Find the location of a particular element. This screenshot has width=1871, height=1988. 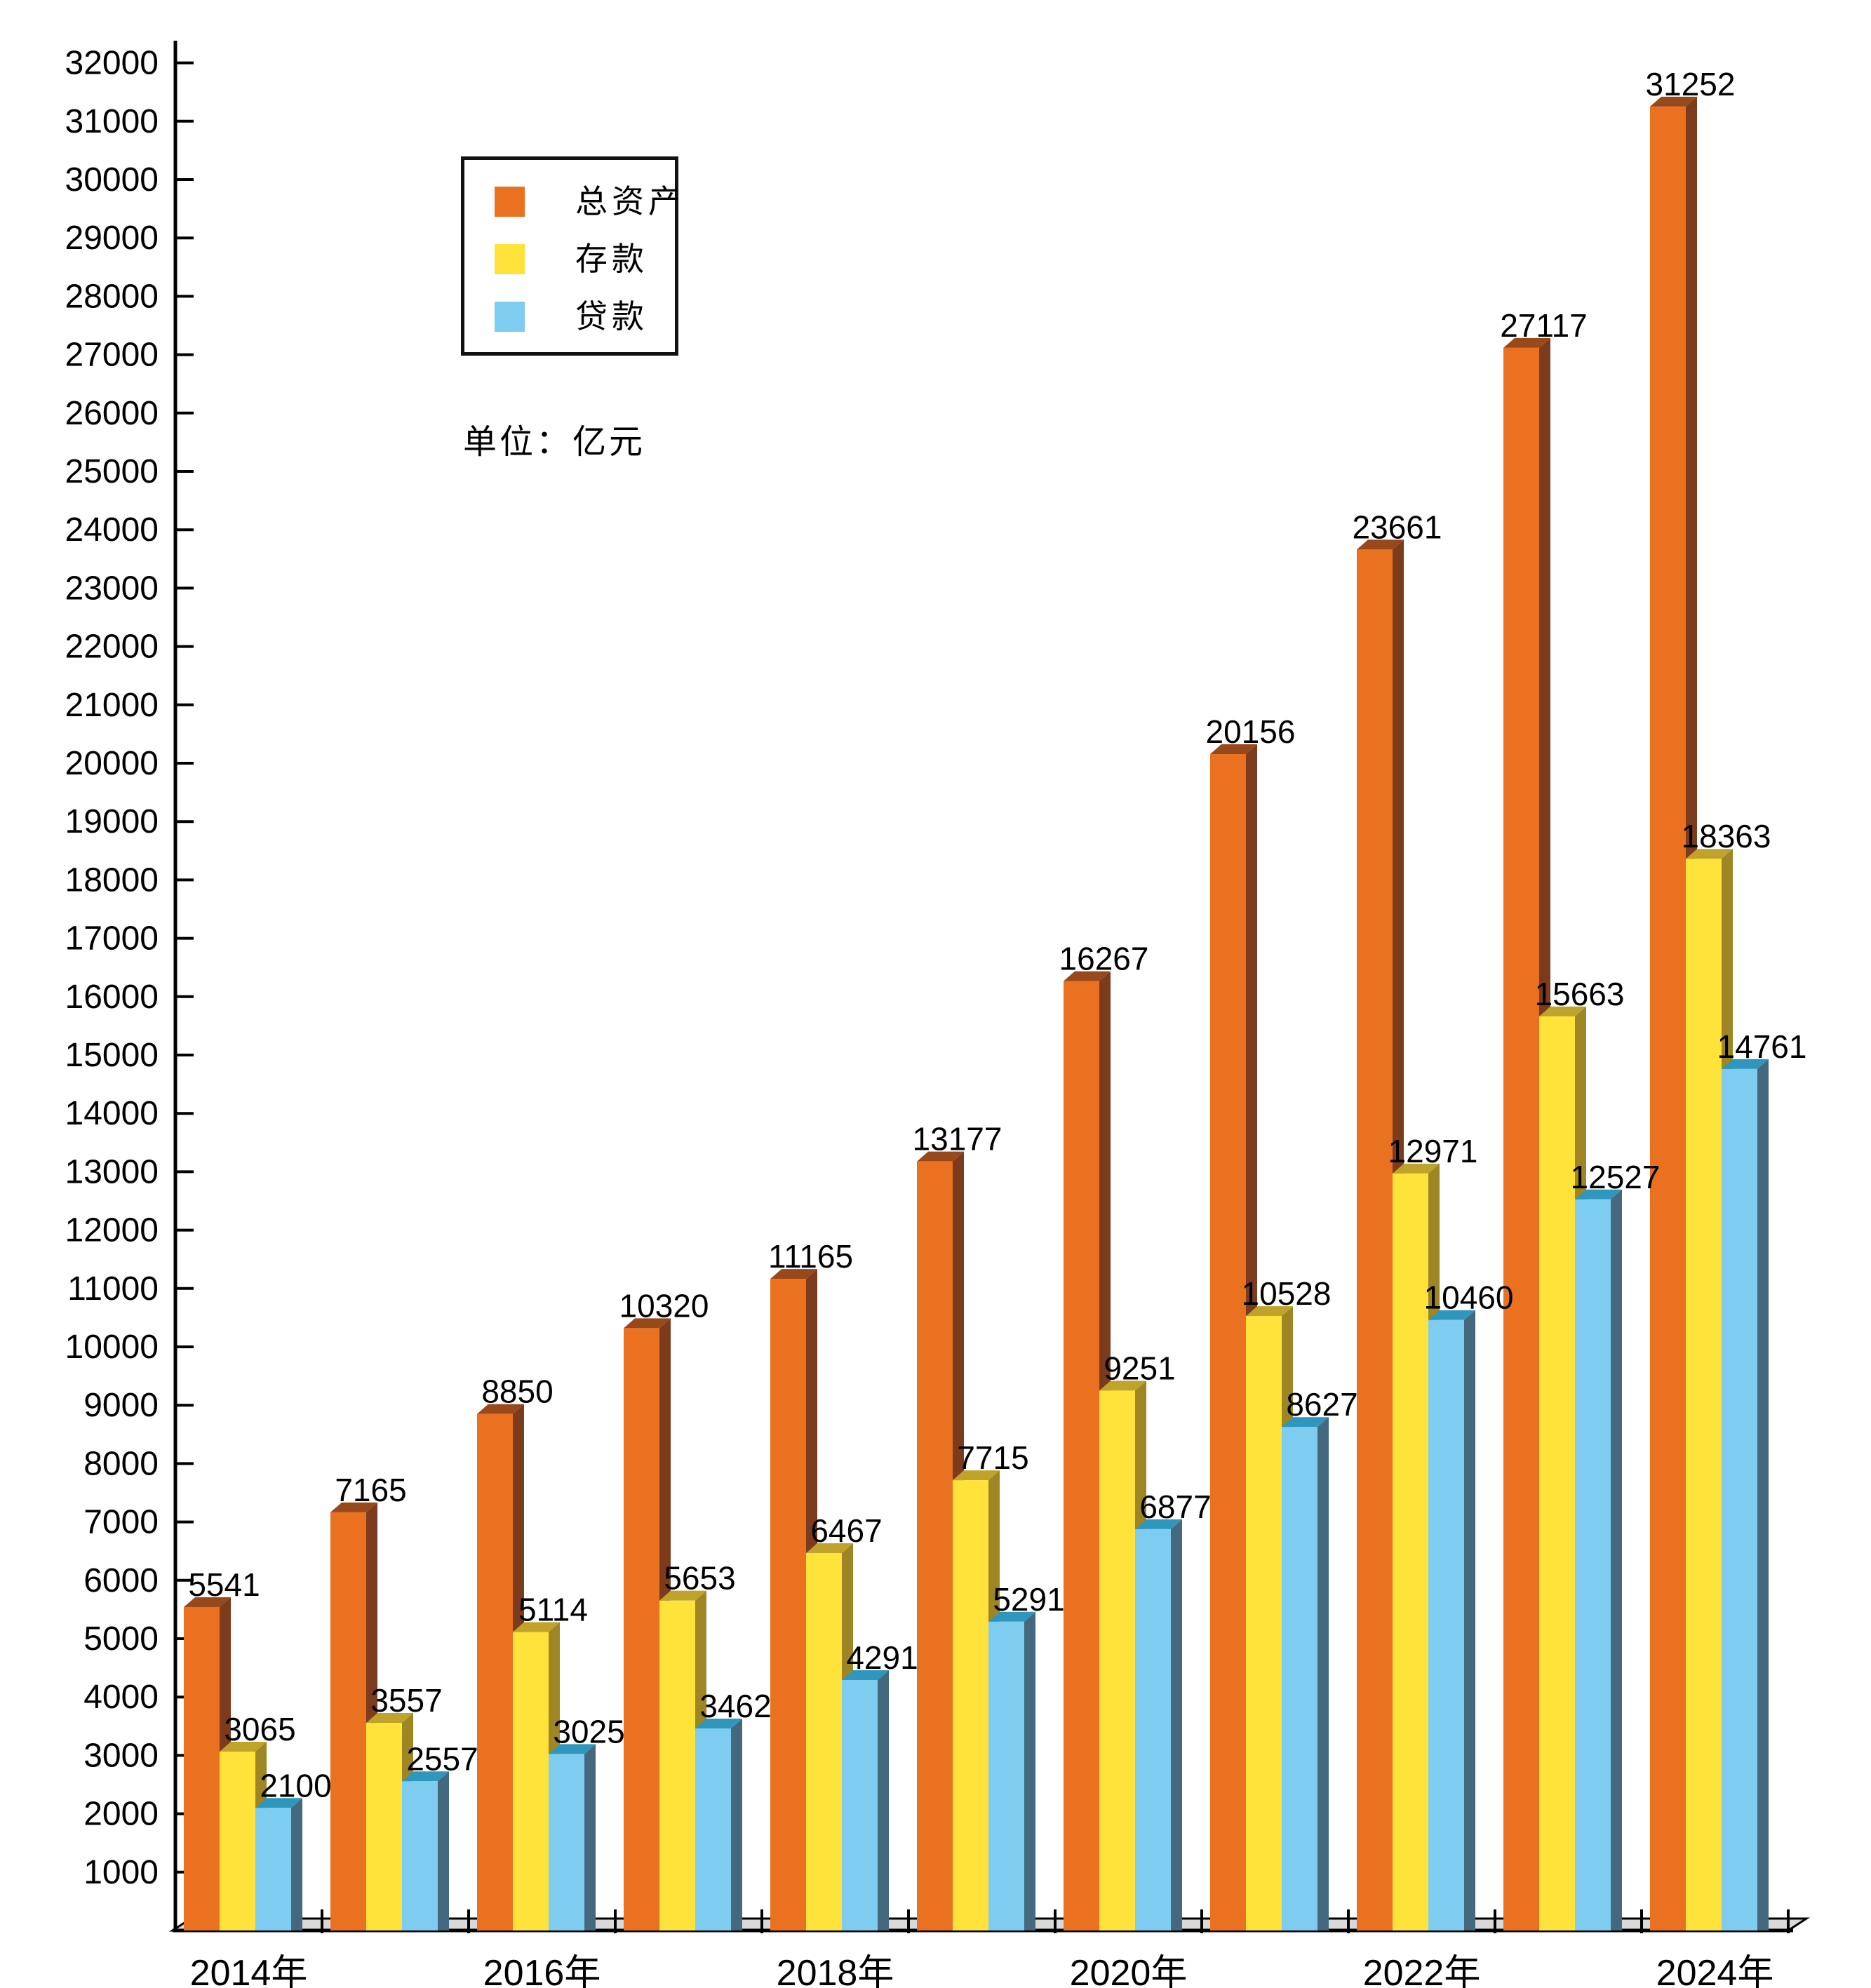

x-category-label: 2014年 is located at coordinates (249, 1971).